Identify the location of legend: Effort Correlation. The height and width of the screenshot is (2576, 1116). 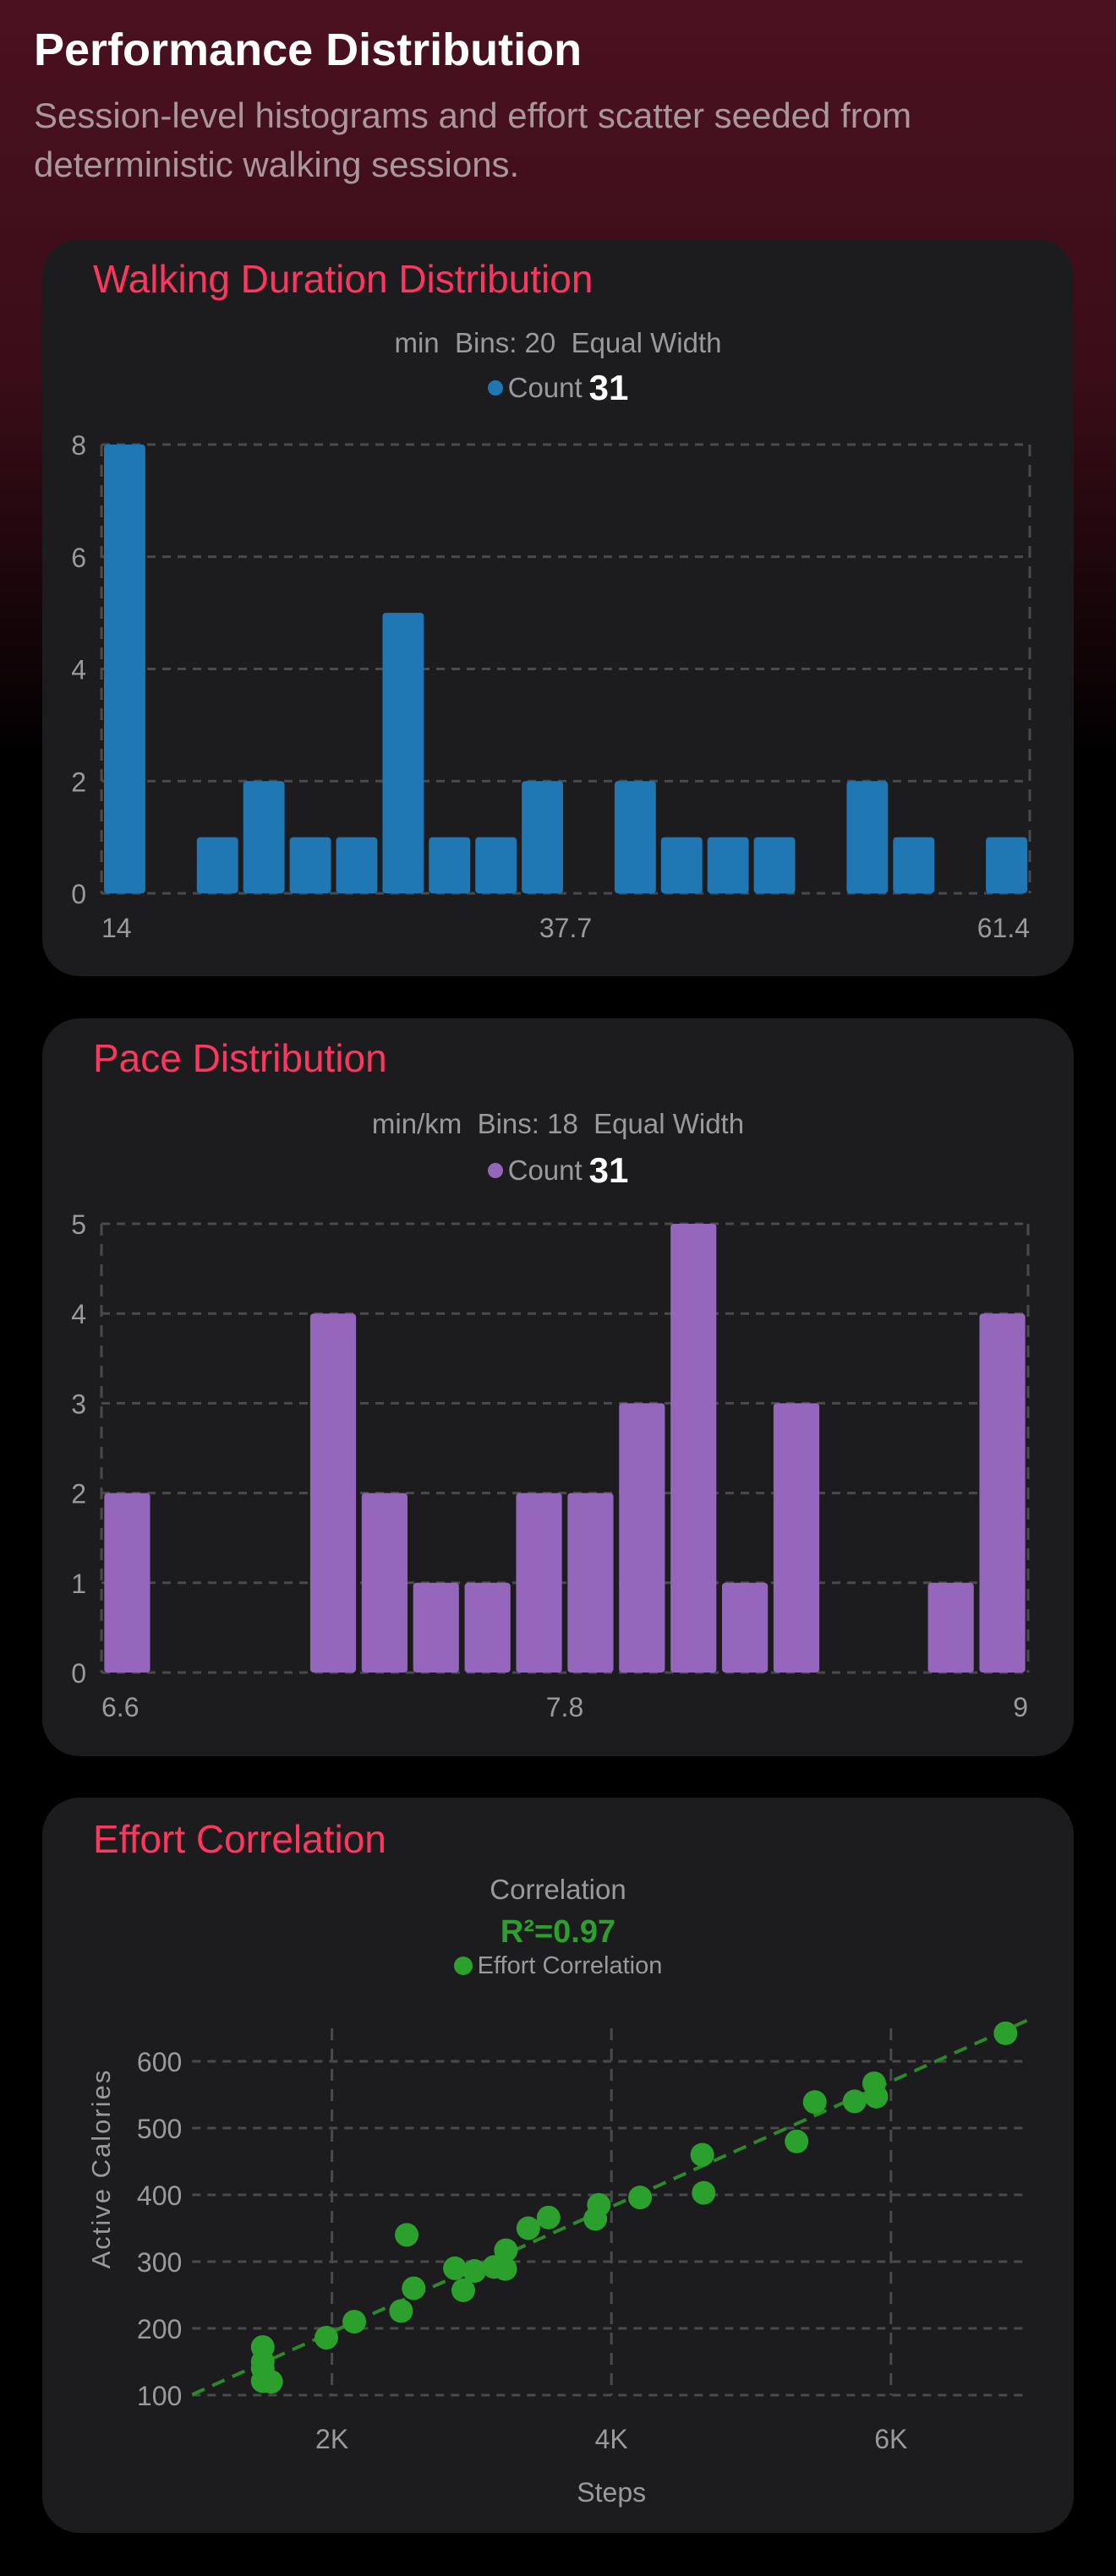
(558, 1965).